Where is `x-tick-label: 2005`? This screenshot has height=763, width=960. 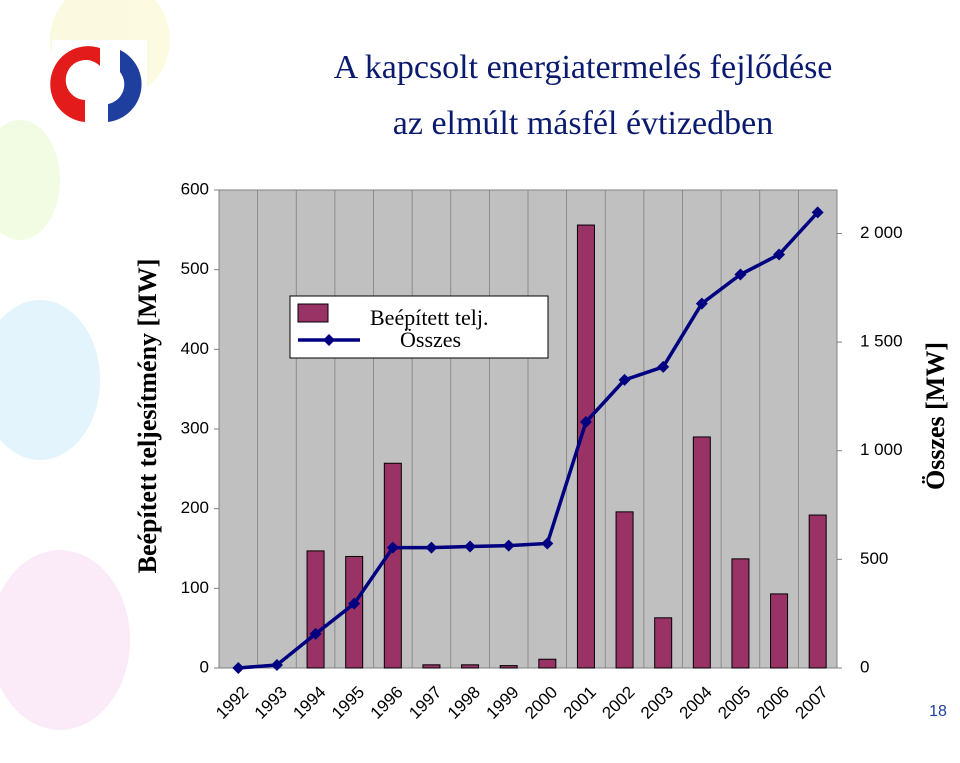 x-tick-label: 2005 is located at coordinates (734, 703).